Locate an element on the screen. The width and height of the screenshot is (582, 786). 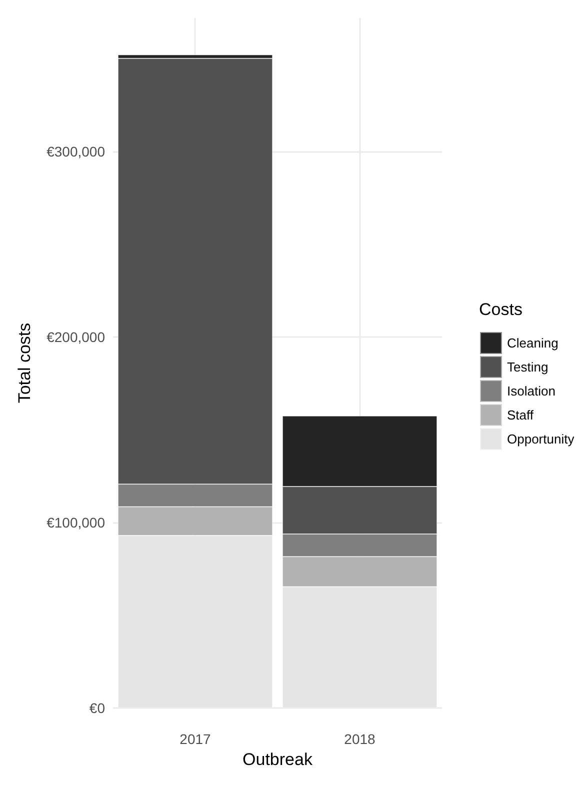
x-tick-label: 2017 is located at coordinates (196, 739).